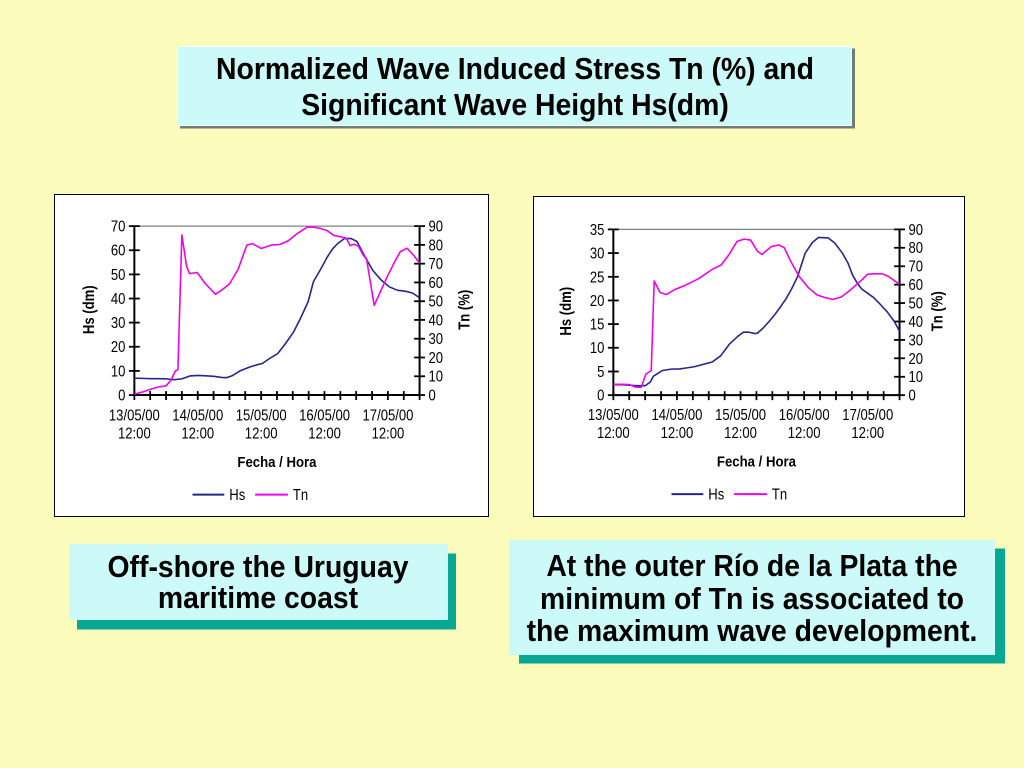  What do you see at coordinates (596, 230) in the screenshot?
I see `svg-text: 35` at bounding box center [596, 230].